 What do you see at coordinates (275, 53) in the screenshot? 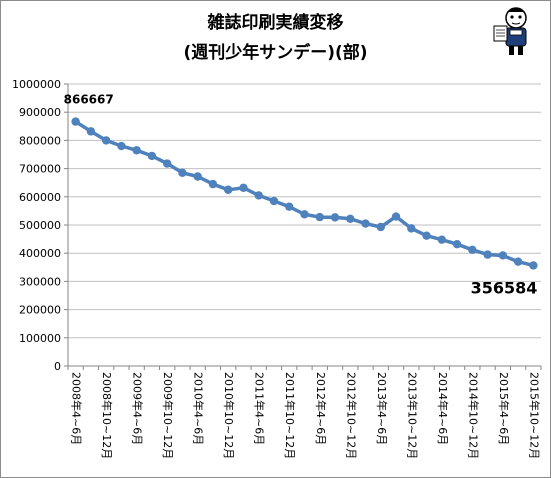
I see `chart-title-line2: (週刊少年サンデー)(部)` at bounding box center [275, 53].